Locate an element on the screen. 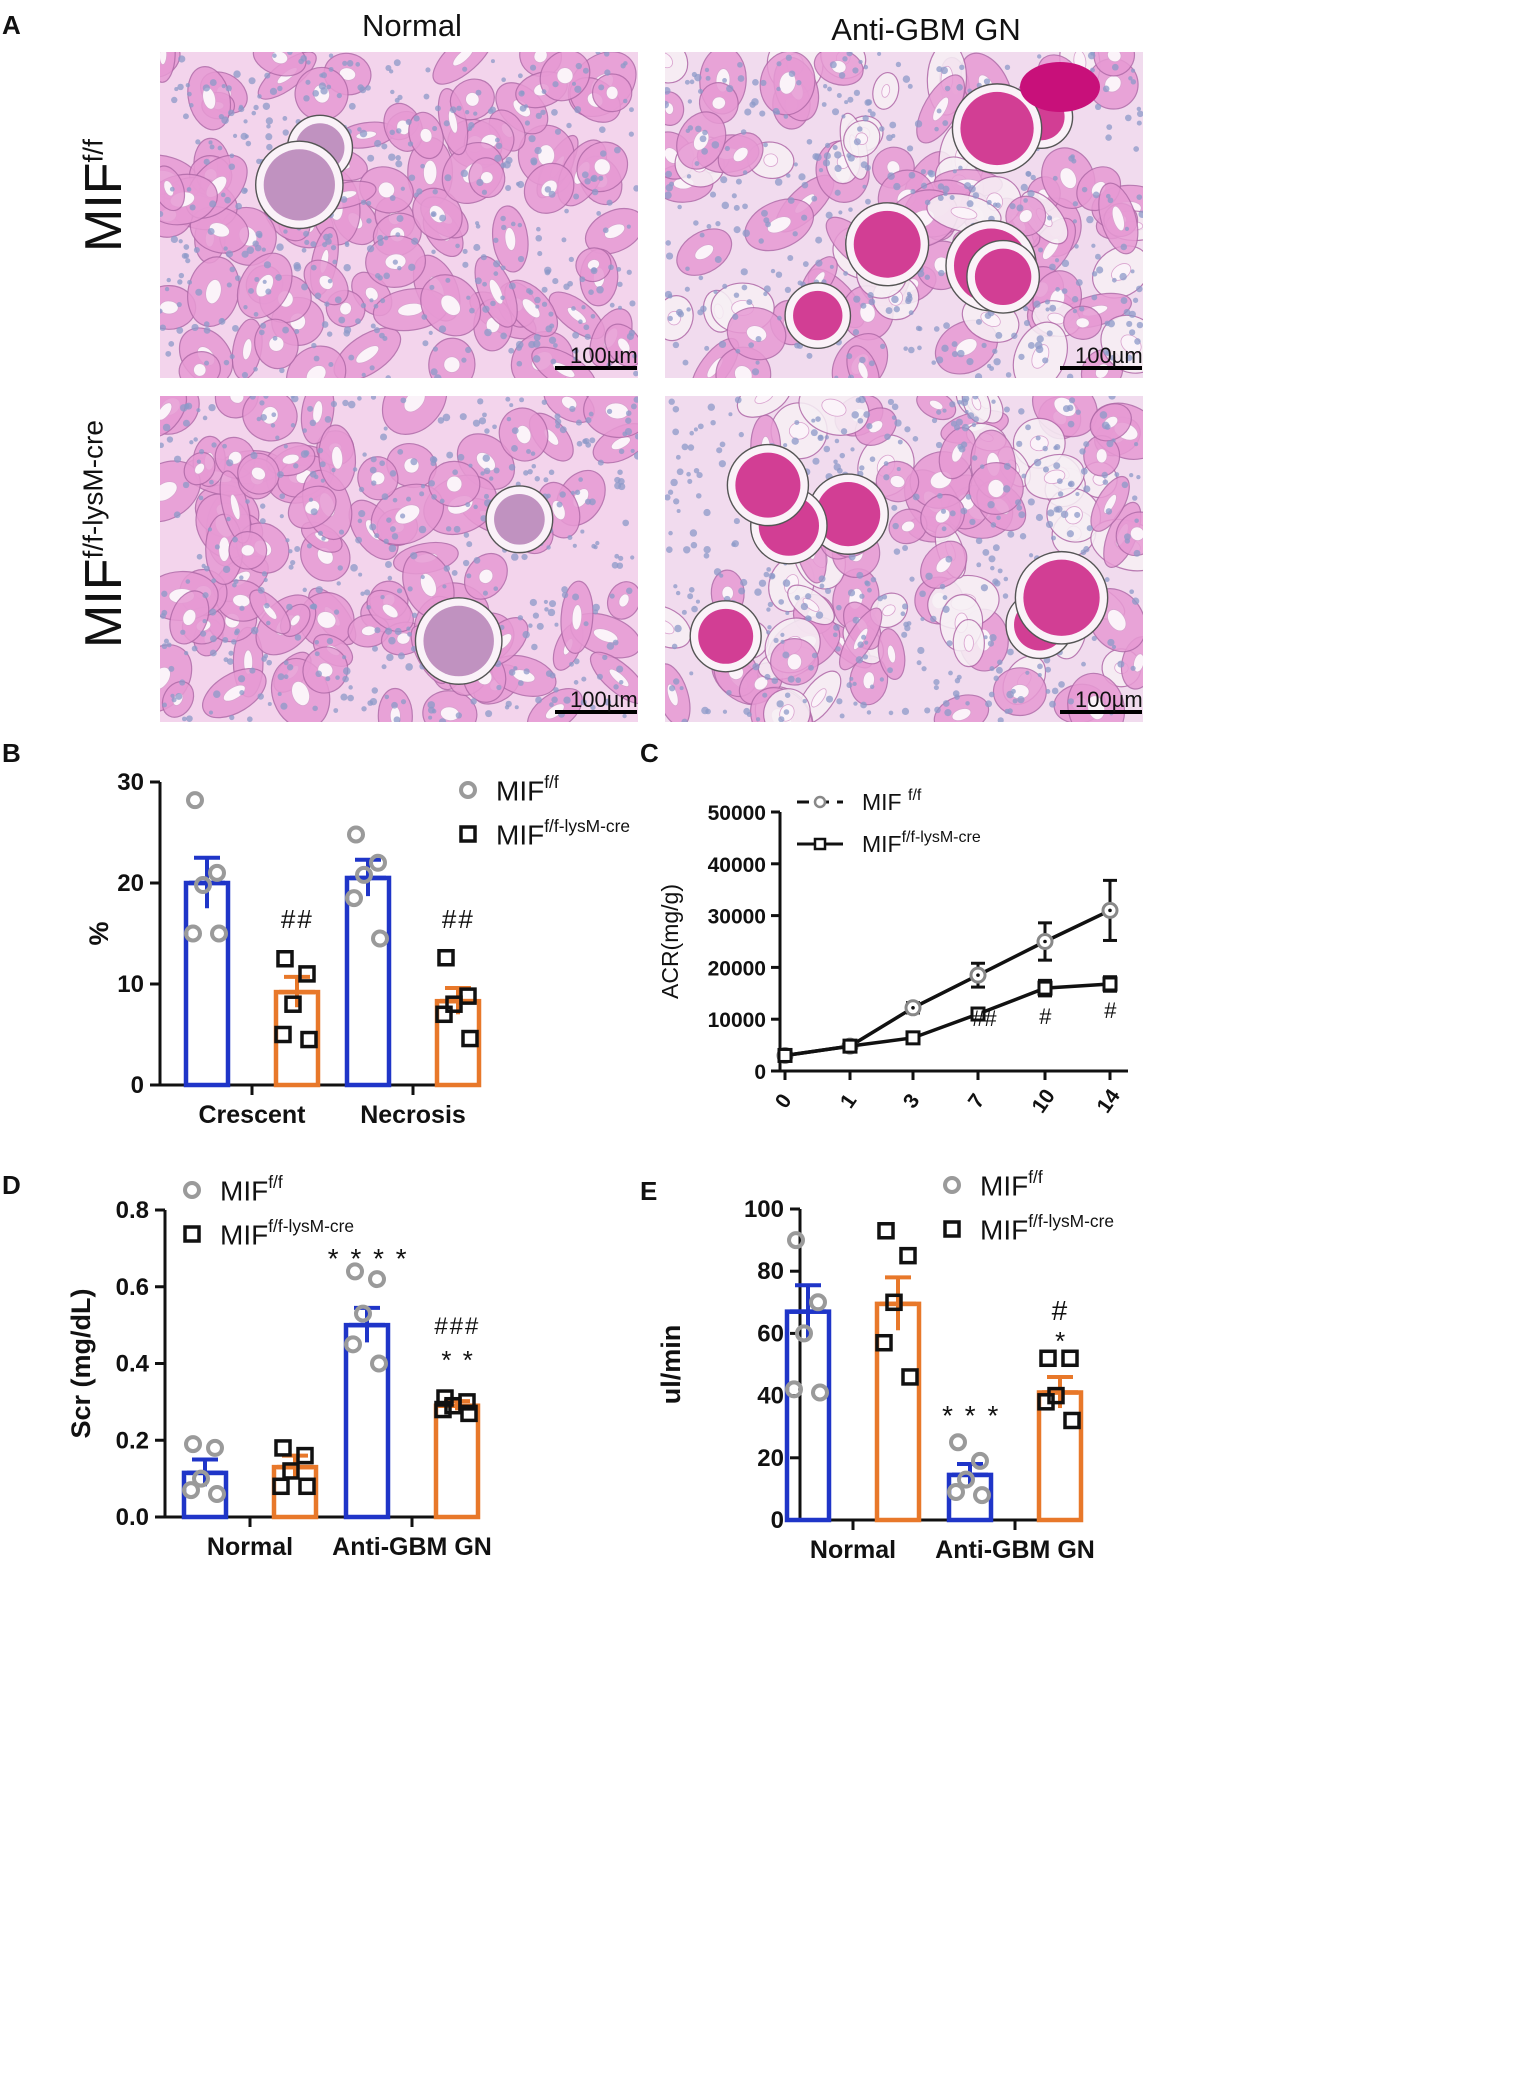 This screenshot has height=2089, width=1536. legend-entry-cre: MIFf/f-lysM-cre is located at coordinates (889, 843).